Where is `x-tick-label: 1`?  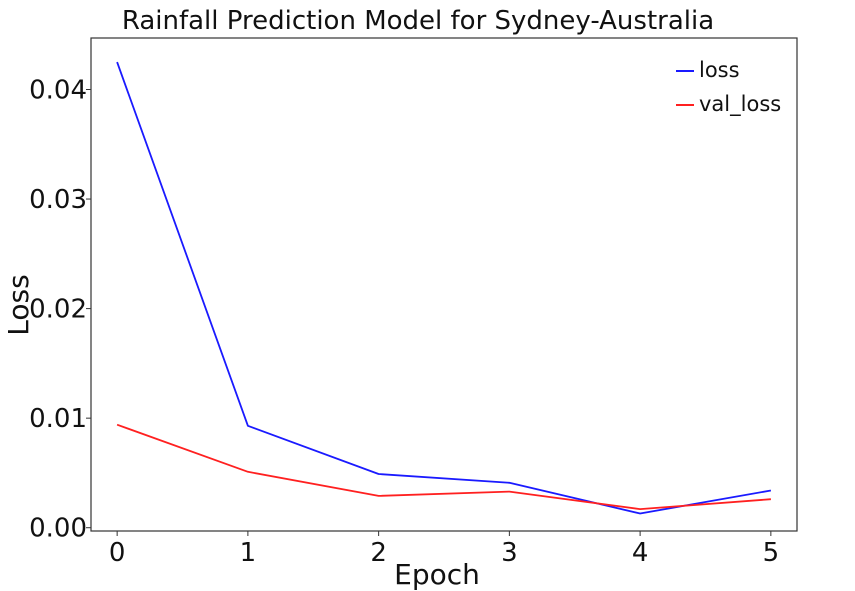 x-tick-label: 1 is located at coordinates (248, 553).